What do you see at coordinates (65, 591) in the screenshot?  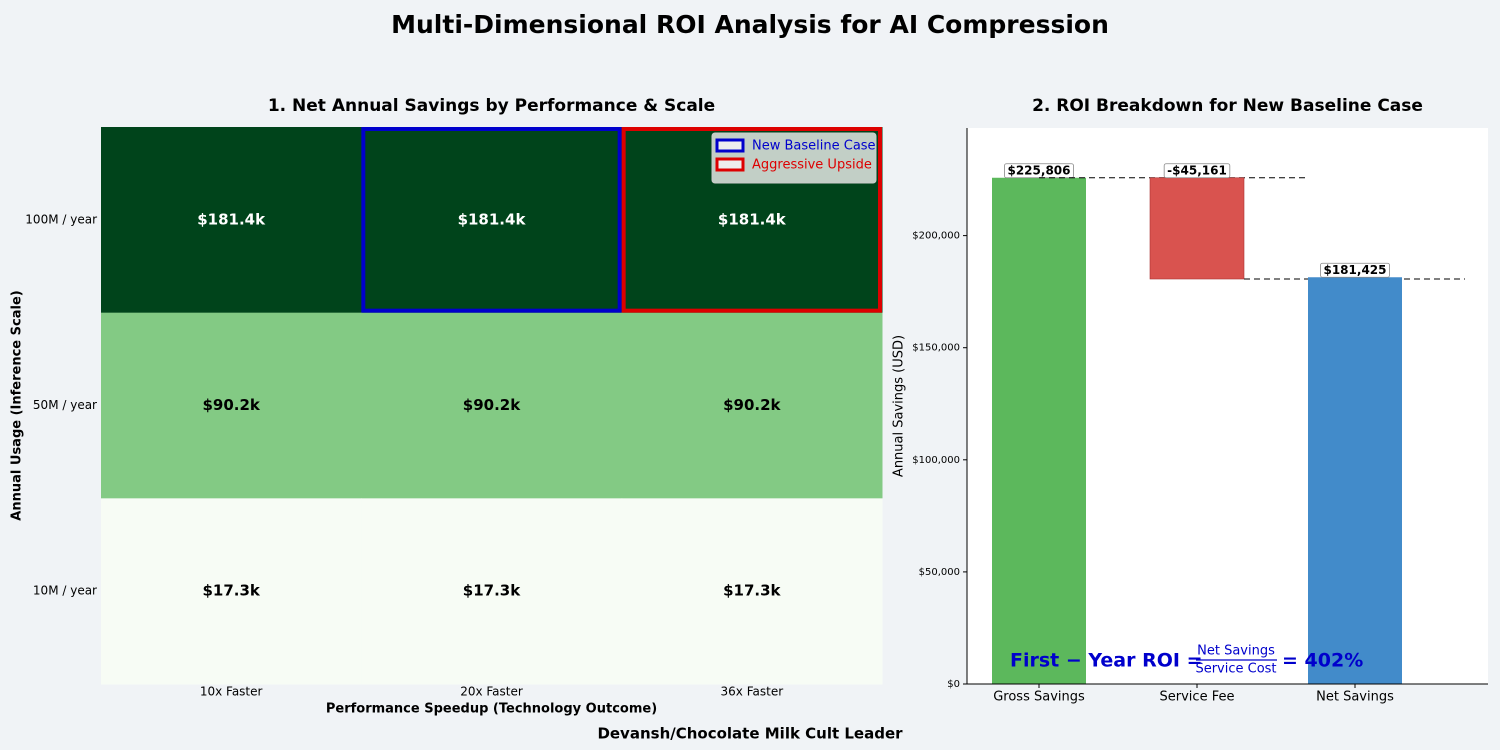 I see `y-tick-label: 10M / year` at bounding box center [65, 591].